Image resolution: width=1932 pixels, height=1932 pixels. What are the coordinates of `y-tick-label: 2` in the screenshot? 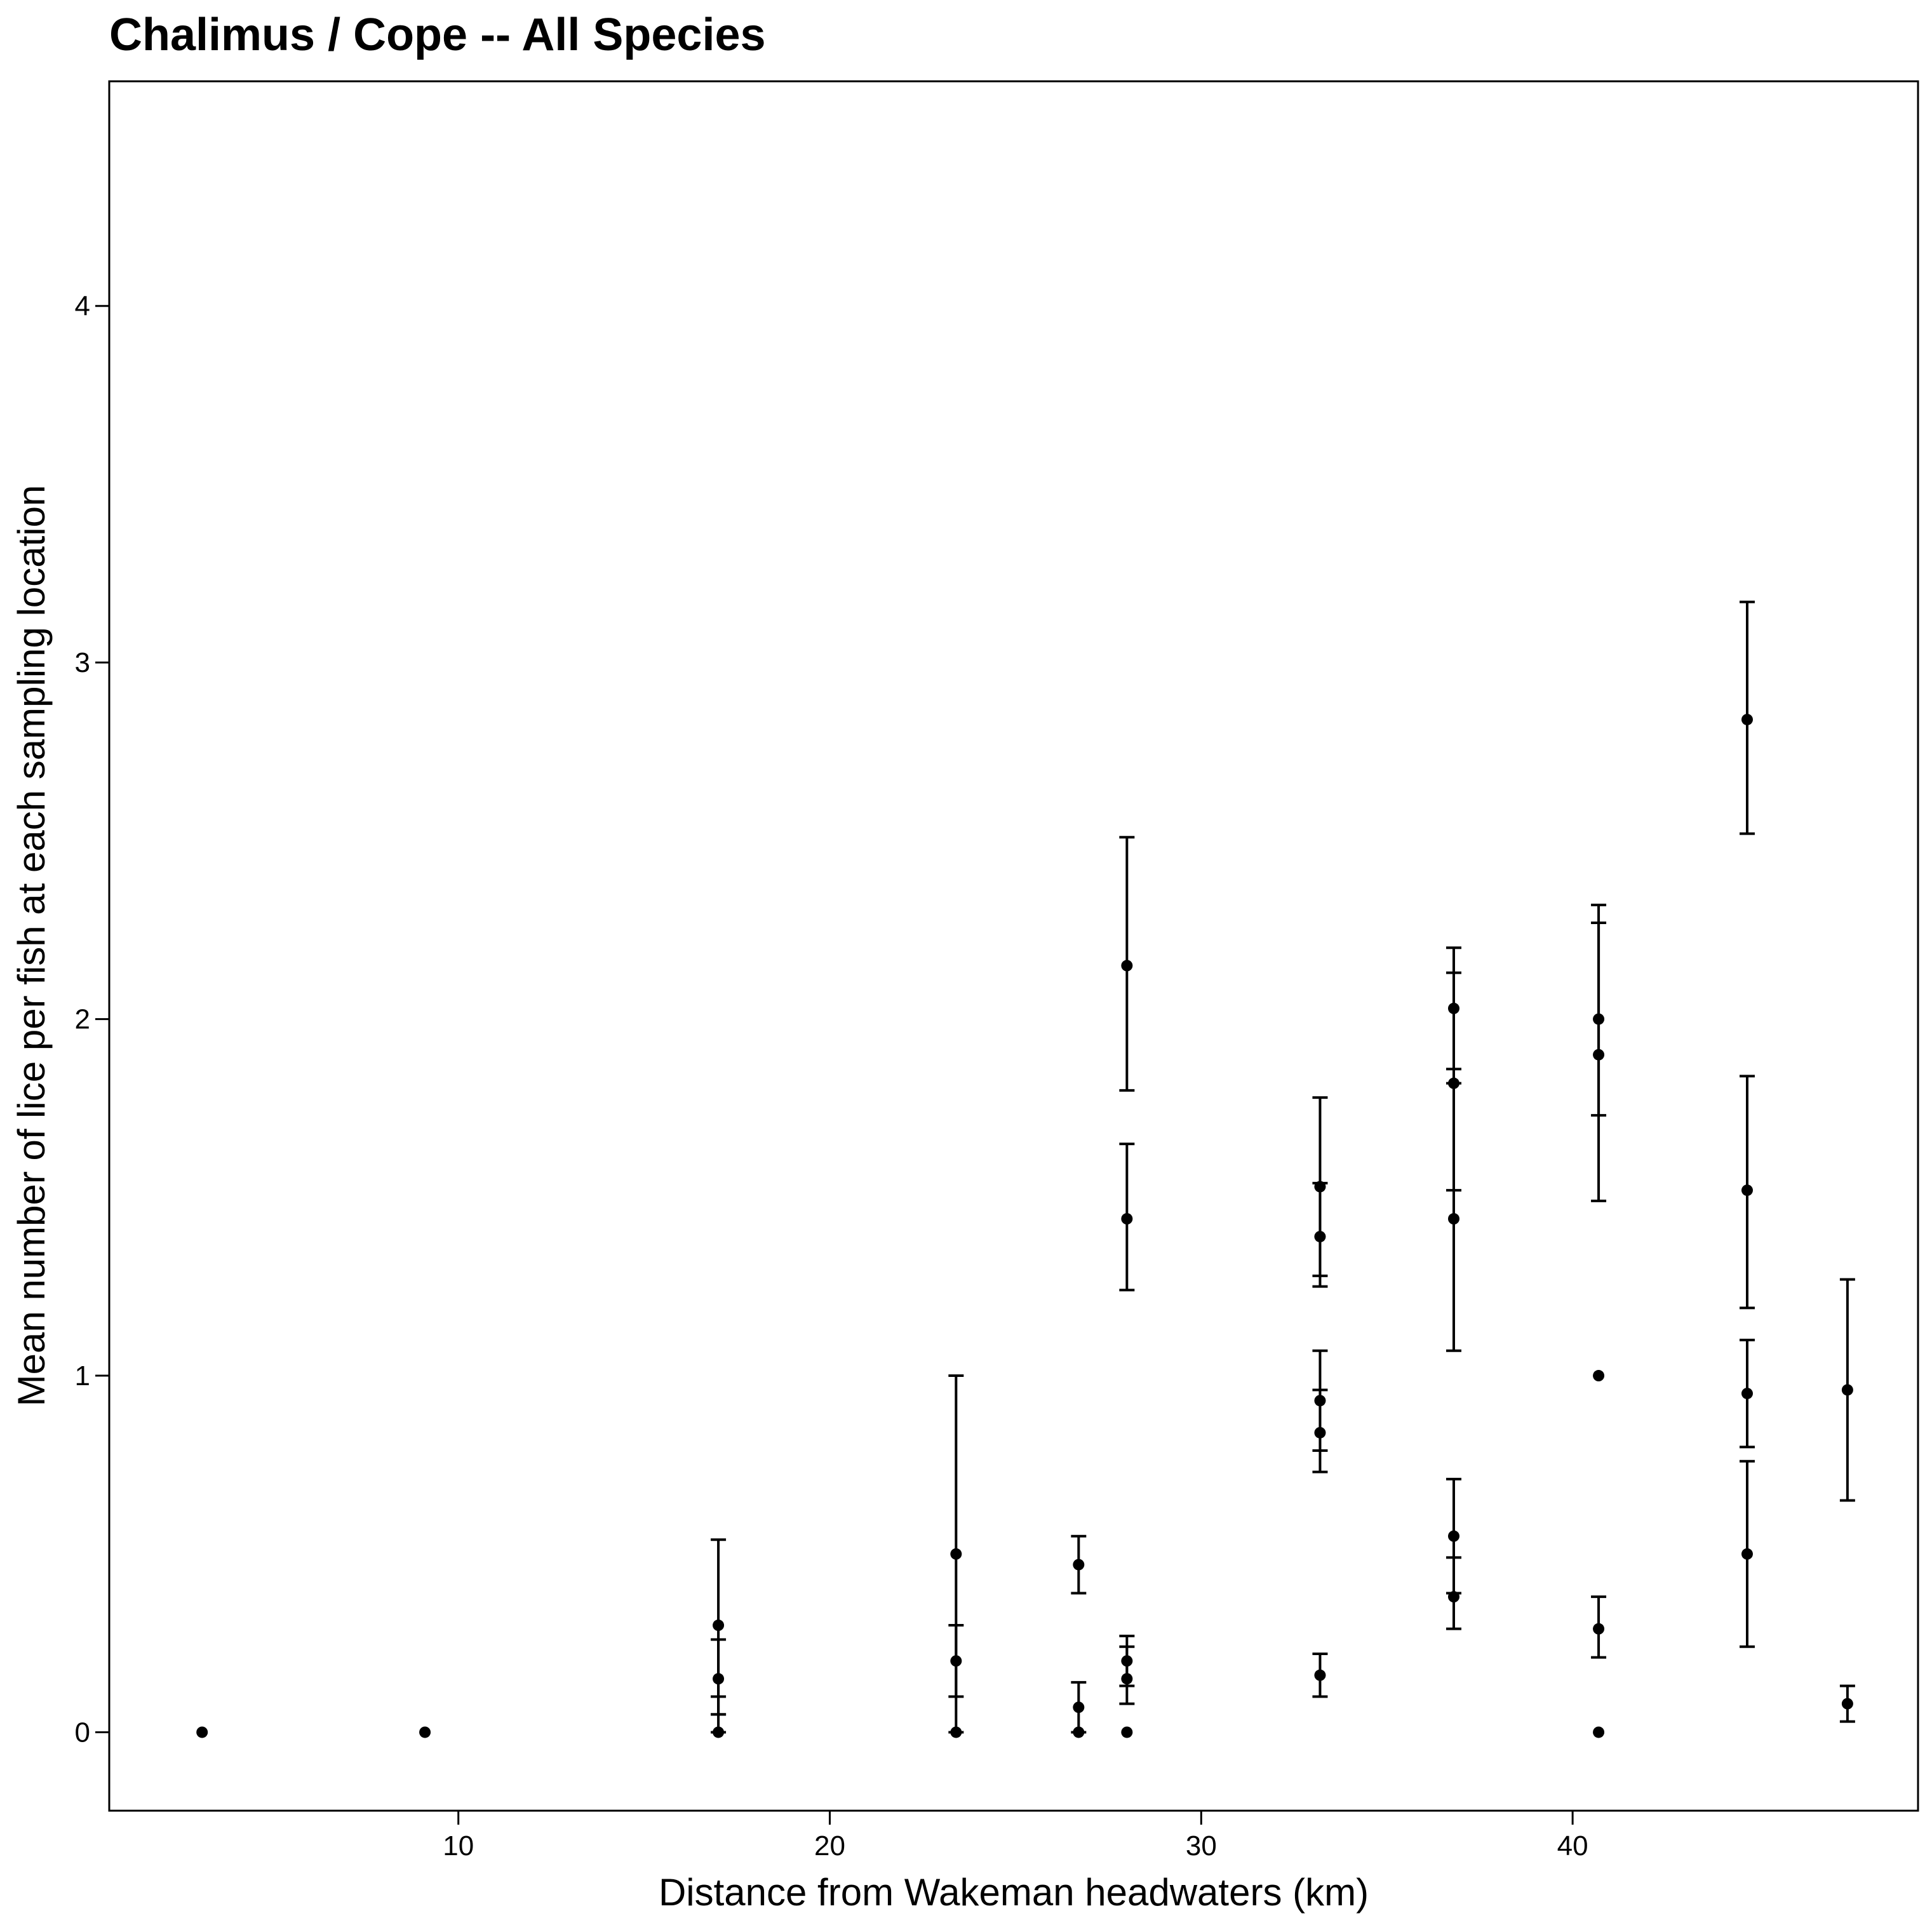 It's located at (82, 1019).